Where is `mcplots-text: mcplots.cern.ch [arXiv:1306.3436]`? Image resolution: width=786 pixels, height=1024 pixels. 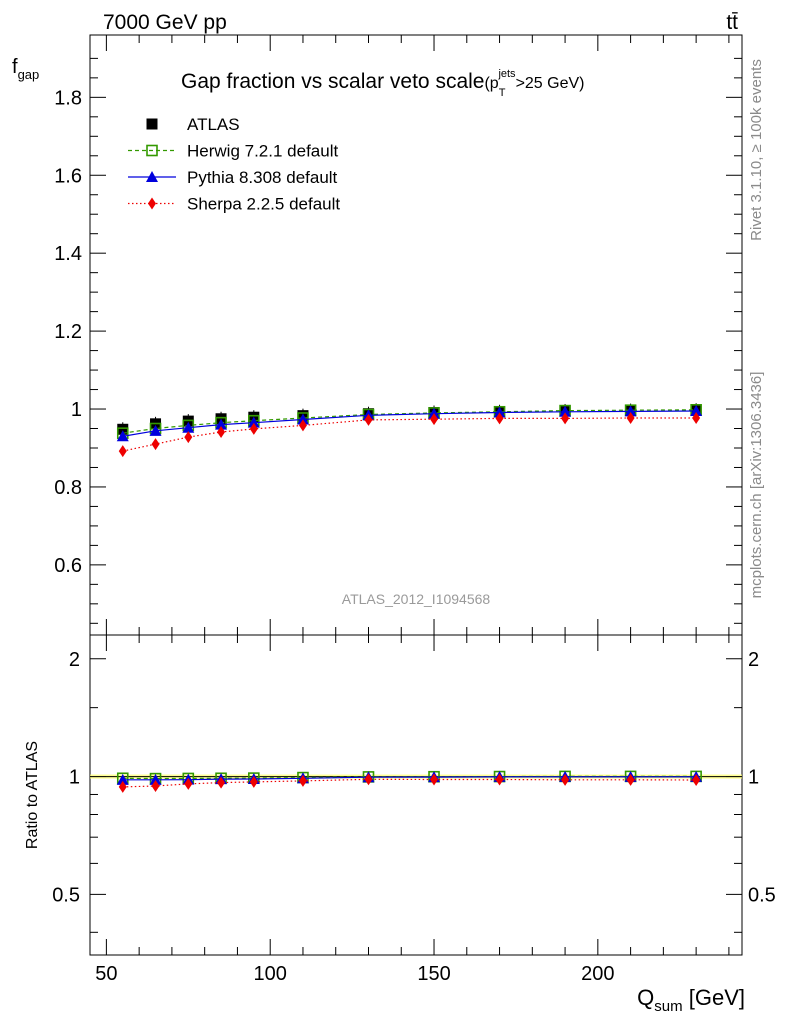 mcplots-text: mcplots.cern.ch [arXiv:1306.3436] is located at coordinates (756, 485).